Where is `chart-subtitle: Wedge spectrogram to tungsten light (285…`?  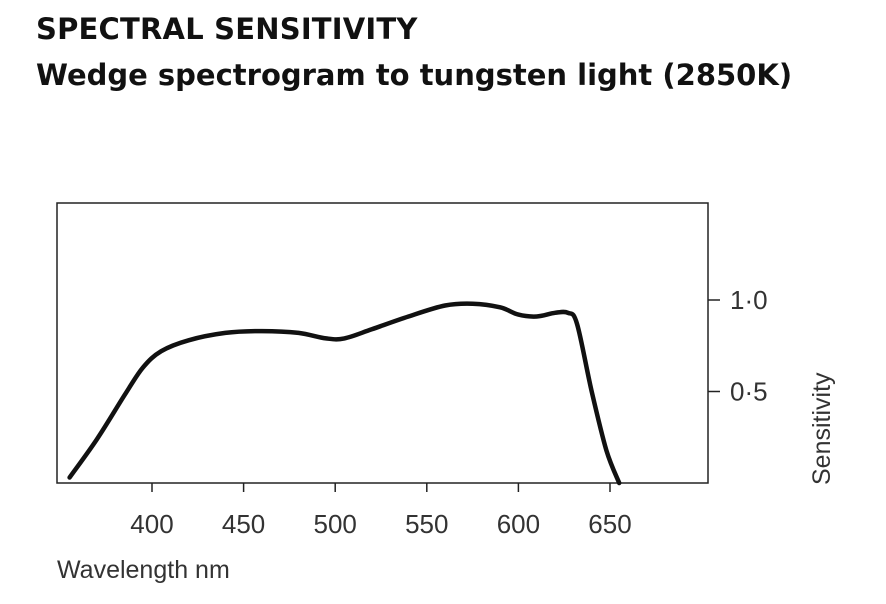 chart-subtitle: Wedge spectrogram to tungsten light (285… is located at coordinates (414, 75).